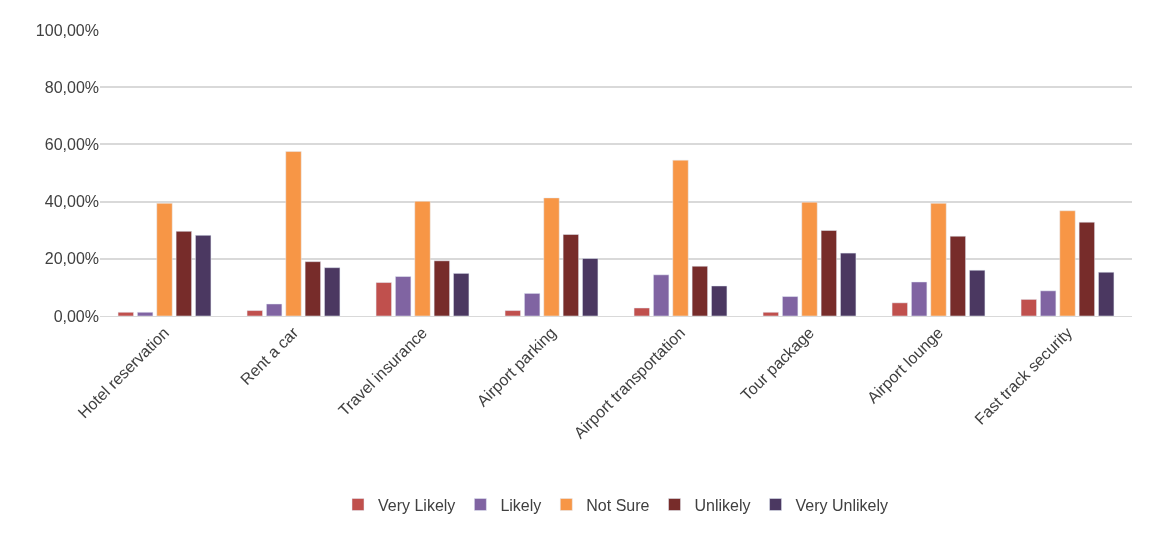  Describe the element at coordinates (417, 505) in the screenshot. I see `legend-label: Very Likely` at that location.